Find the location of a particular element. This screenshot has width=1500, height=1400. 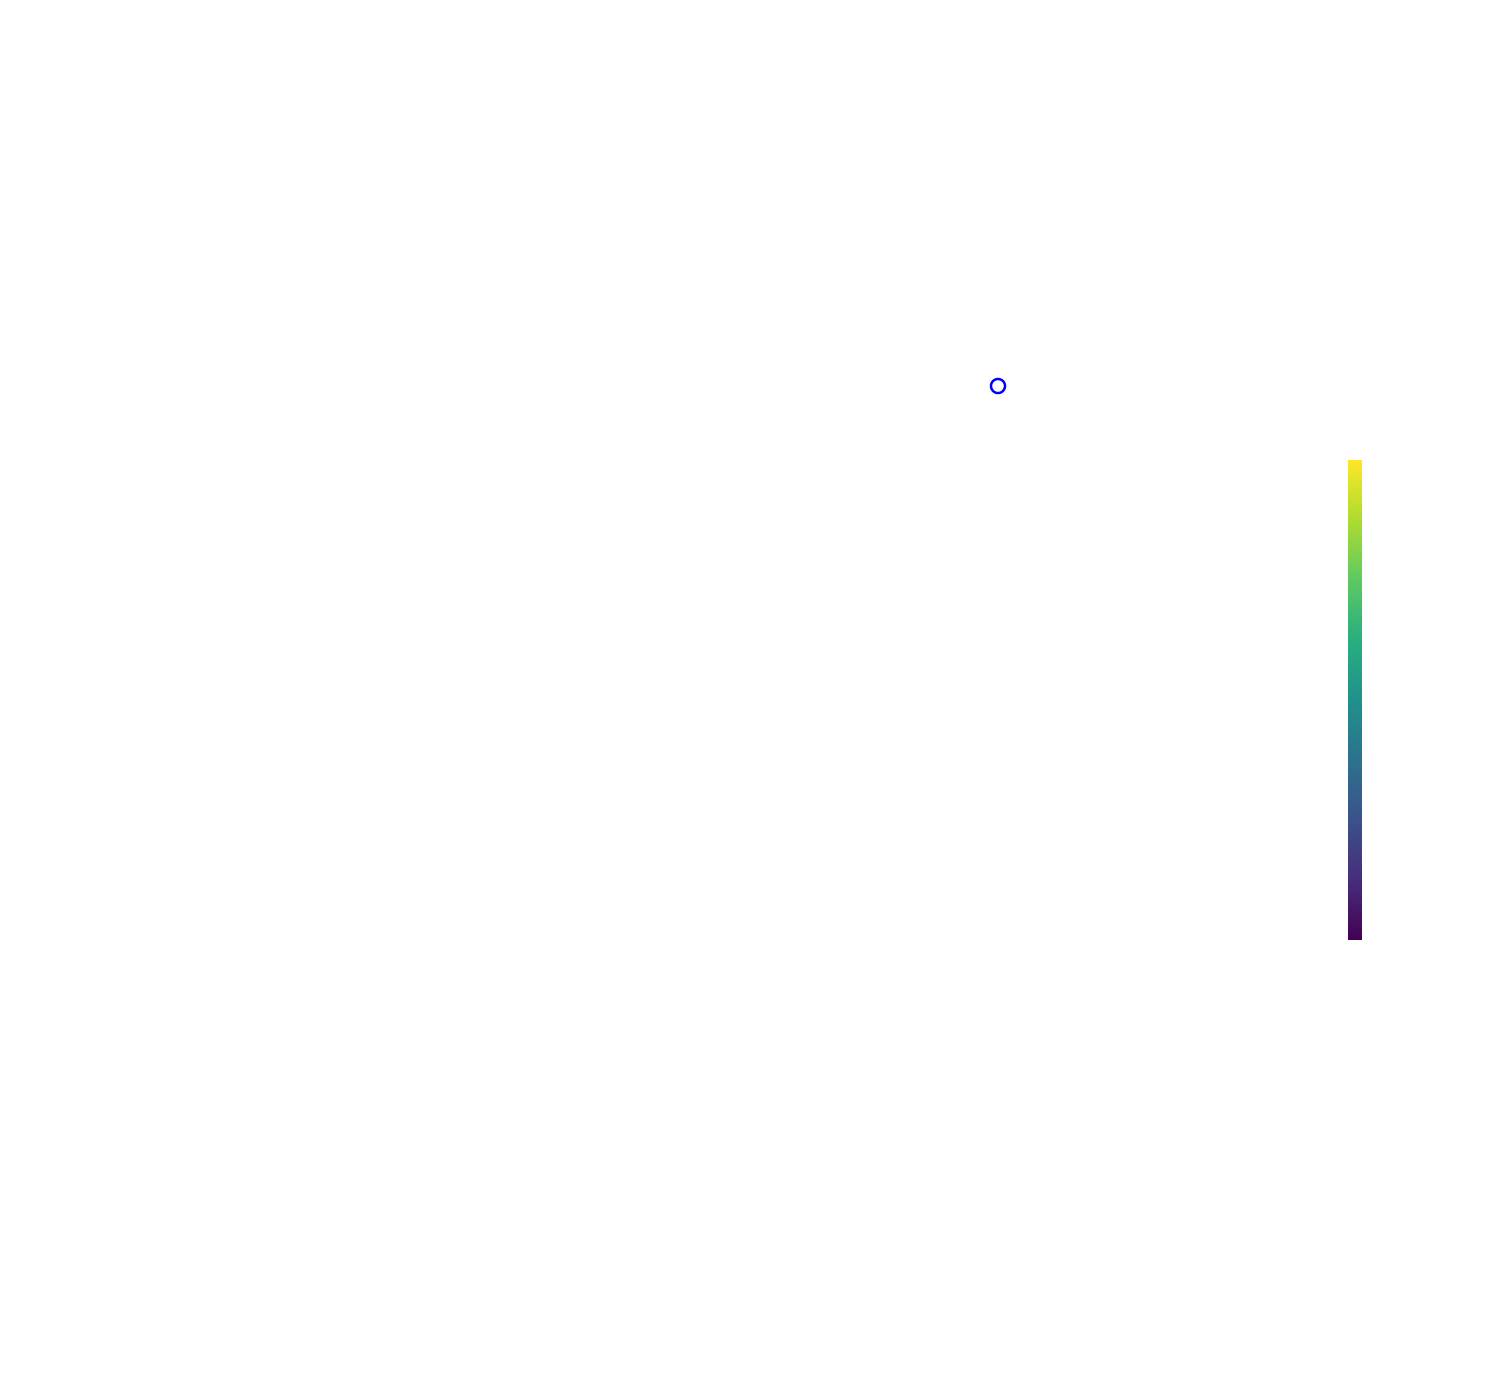

legend-colorbar is located at coordinates (1355, 700).